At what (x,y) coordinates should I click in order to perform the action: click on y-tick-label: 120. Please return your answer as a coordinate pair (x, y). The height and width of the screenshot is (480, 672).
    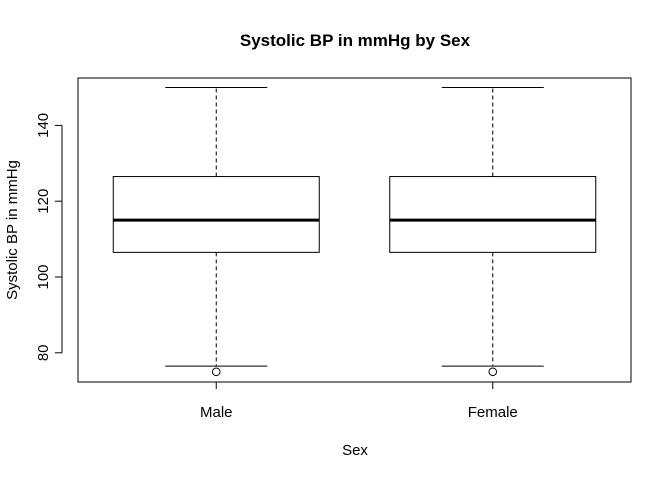
    Looking at the image, I should click on (43, 201).